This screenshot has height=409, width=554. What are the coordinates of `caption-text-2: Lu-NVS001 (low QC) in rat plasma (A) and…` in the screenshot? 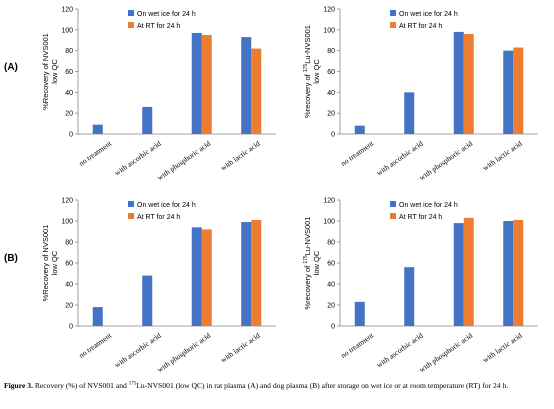 It's located at (322, 385).